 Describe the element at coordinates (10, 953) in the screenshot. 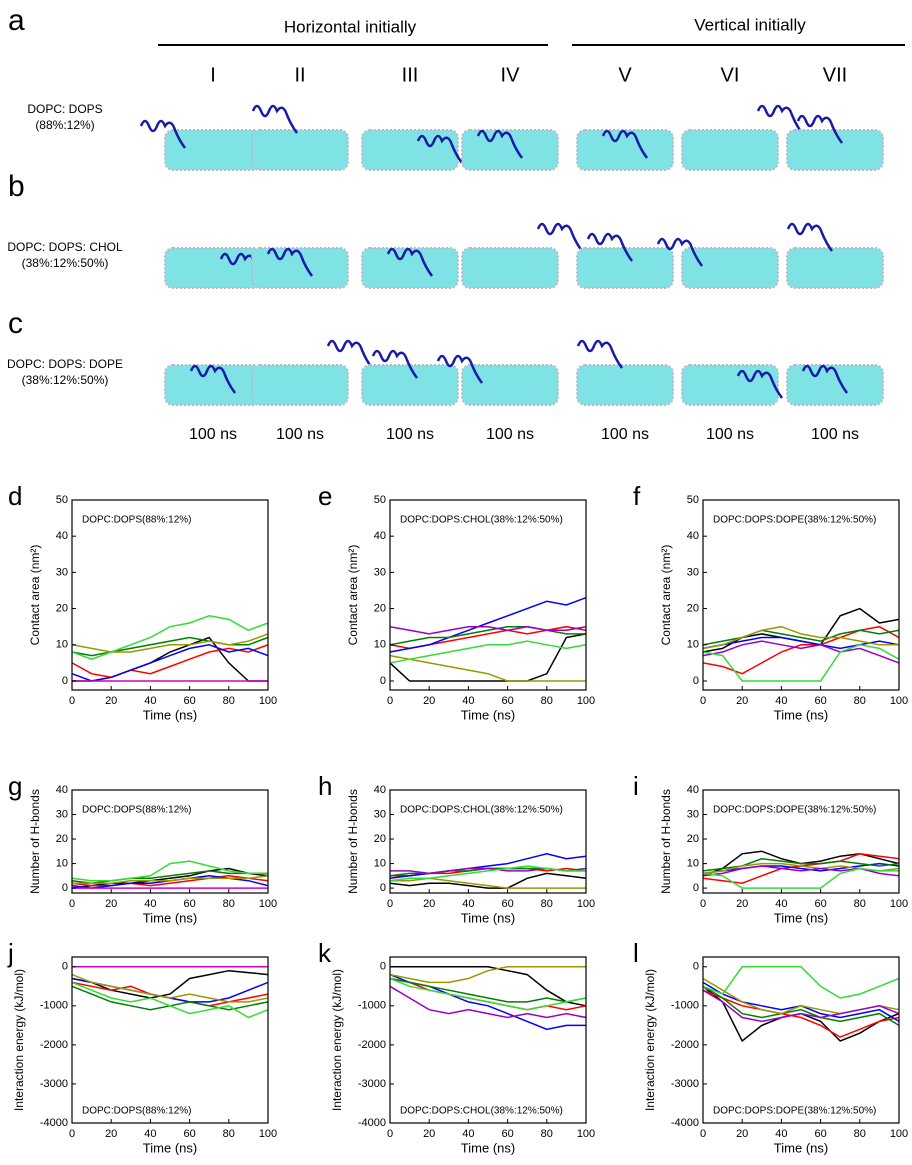

I see `panel-label: j` at that location.